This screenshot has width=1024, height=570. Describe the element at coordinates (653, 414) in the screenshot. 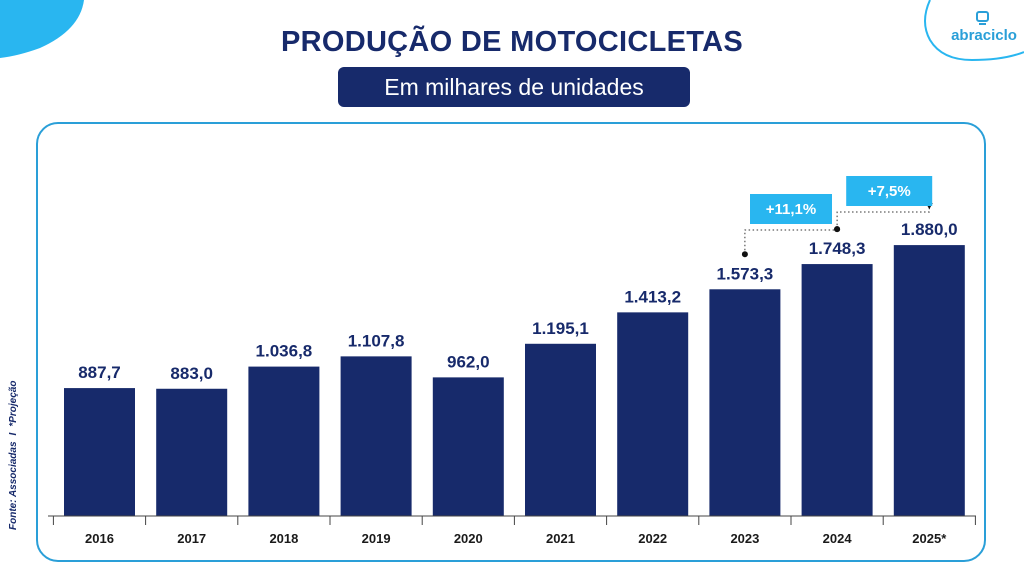

I see `bar-2022` at that location.